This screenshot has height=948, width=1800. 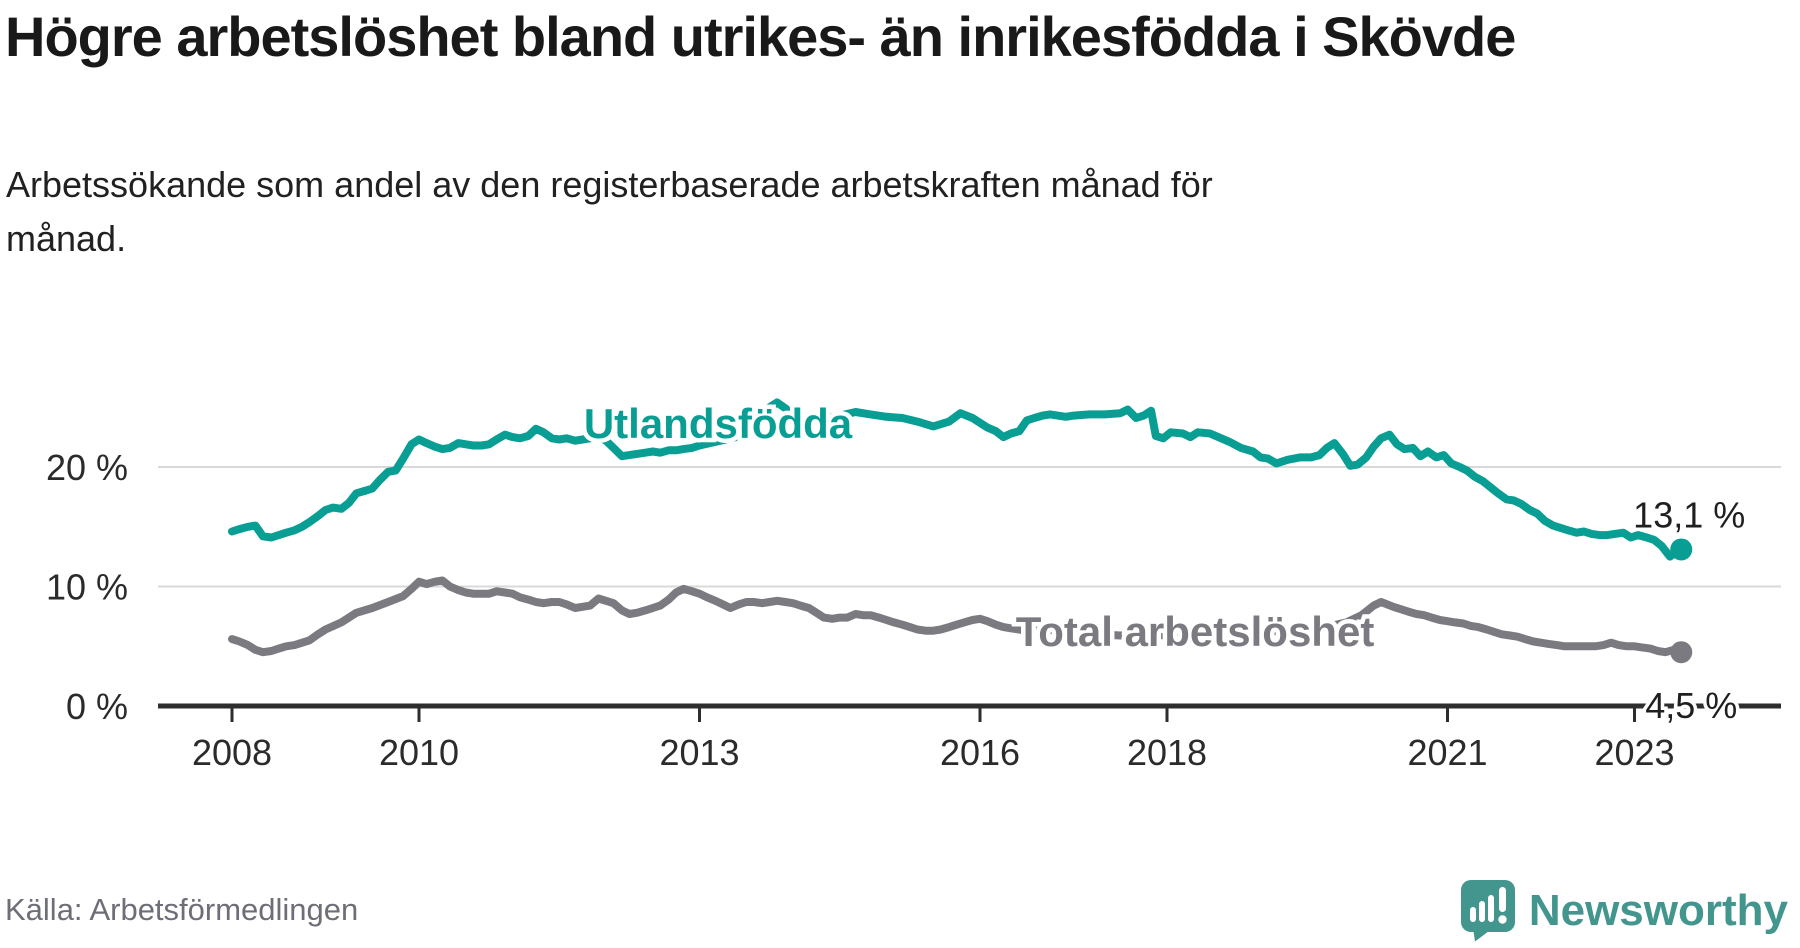 I want to click on y-tick-label-0: 0 %, so click(x=97, y=706).